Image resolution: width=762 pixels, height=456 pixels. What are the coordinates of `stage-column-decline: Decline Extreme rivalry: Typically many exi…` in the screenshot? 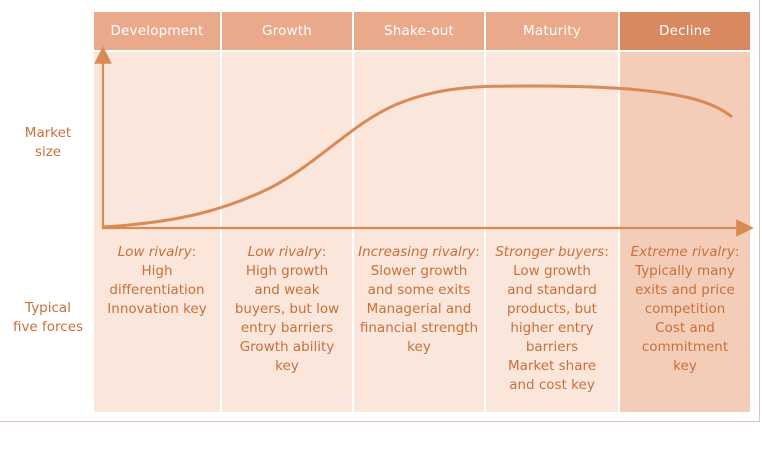 It's located at (685, 212).